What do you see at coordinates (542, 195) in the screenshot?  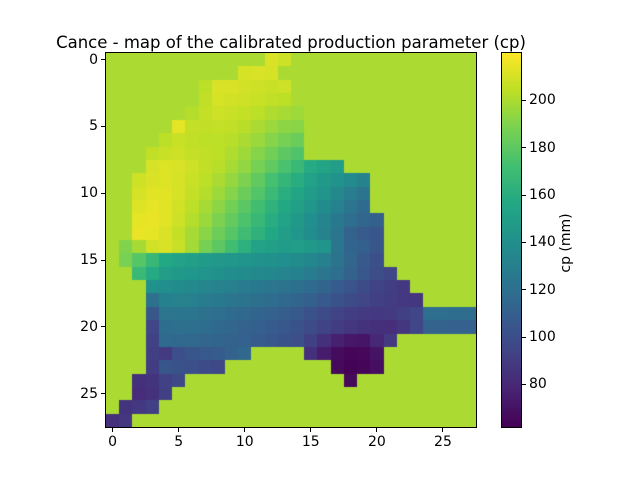 I see `colorbar-tick-label: 160` at bounding box center [542, 195].